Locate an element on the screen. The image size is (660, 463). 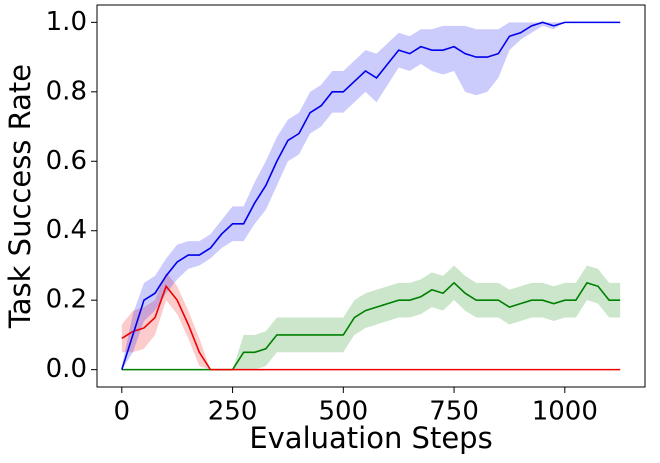
y-tick-label: 0.4 is located at coordinates (66, 230).